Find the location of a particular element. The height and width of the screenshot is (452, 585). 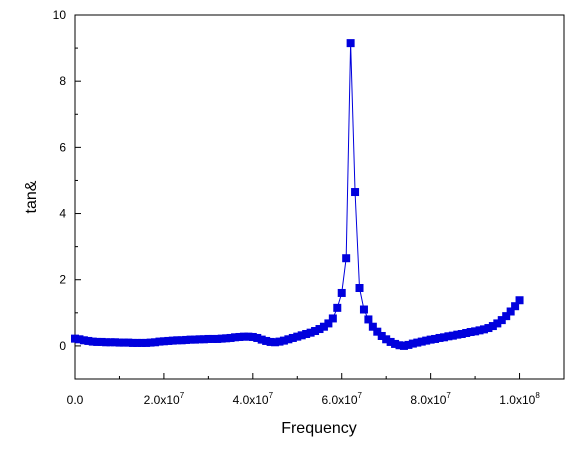

y-axis: 0 2 4 6 8 10 is located at coordinates (67, 194).